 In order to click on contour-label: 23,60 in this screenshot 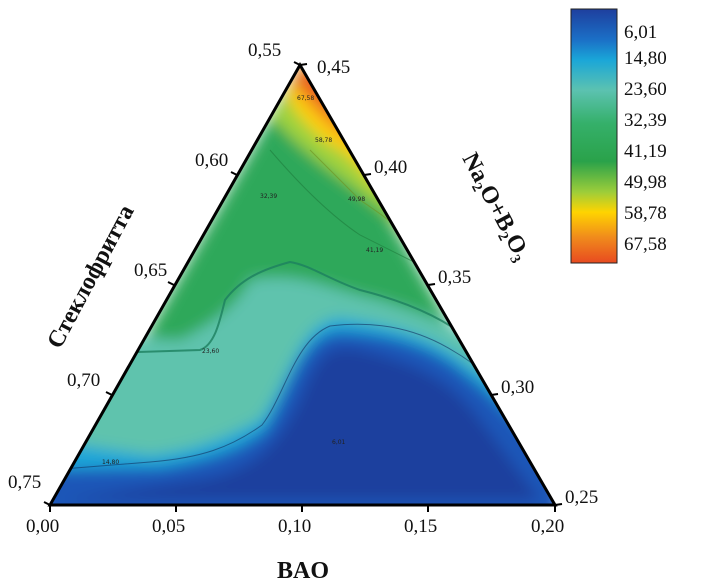, I will do `click(210, 351)`.